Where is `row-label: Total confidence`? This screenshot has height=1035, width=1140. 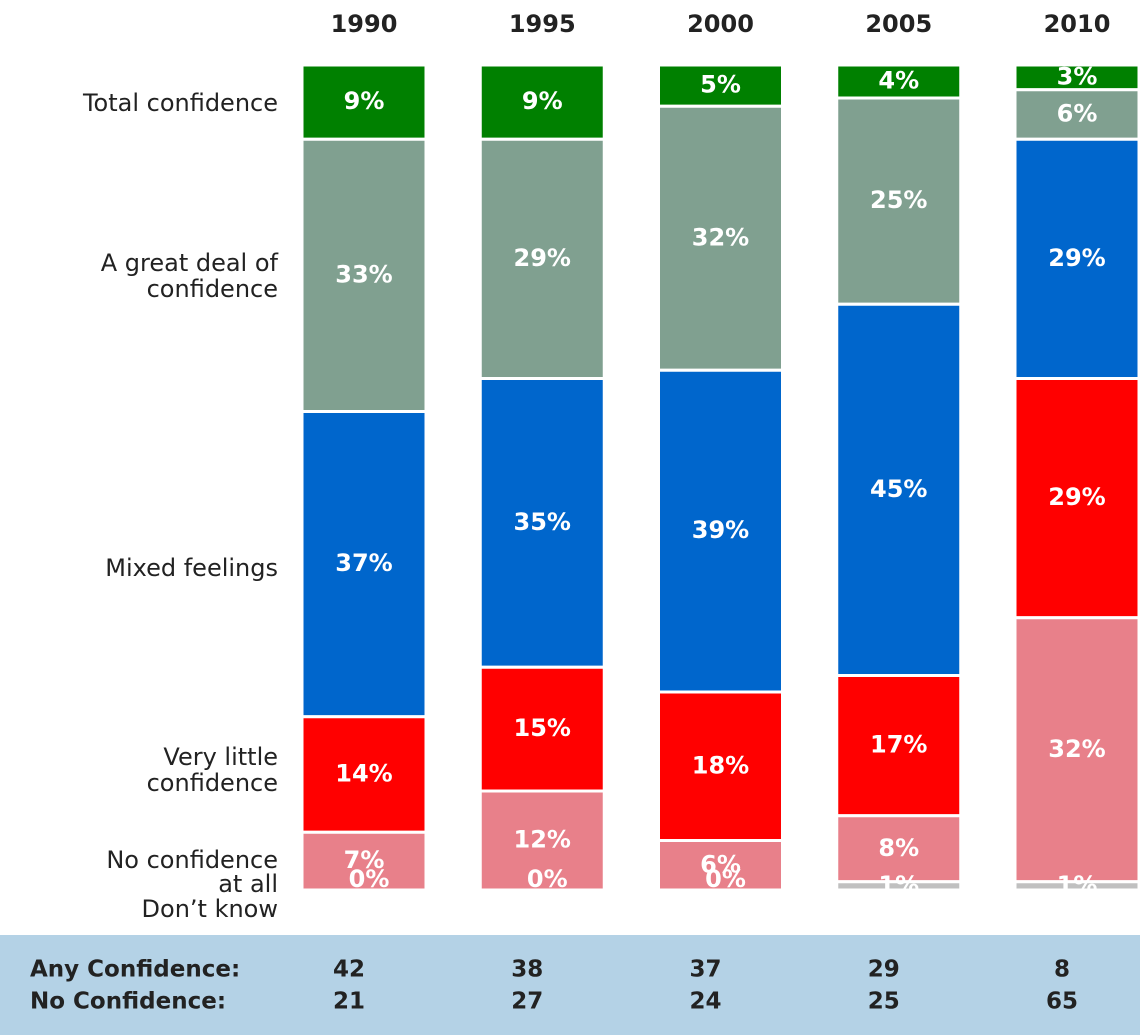
row-label: Total confidence is located at coordinates (180, 103).